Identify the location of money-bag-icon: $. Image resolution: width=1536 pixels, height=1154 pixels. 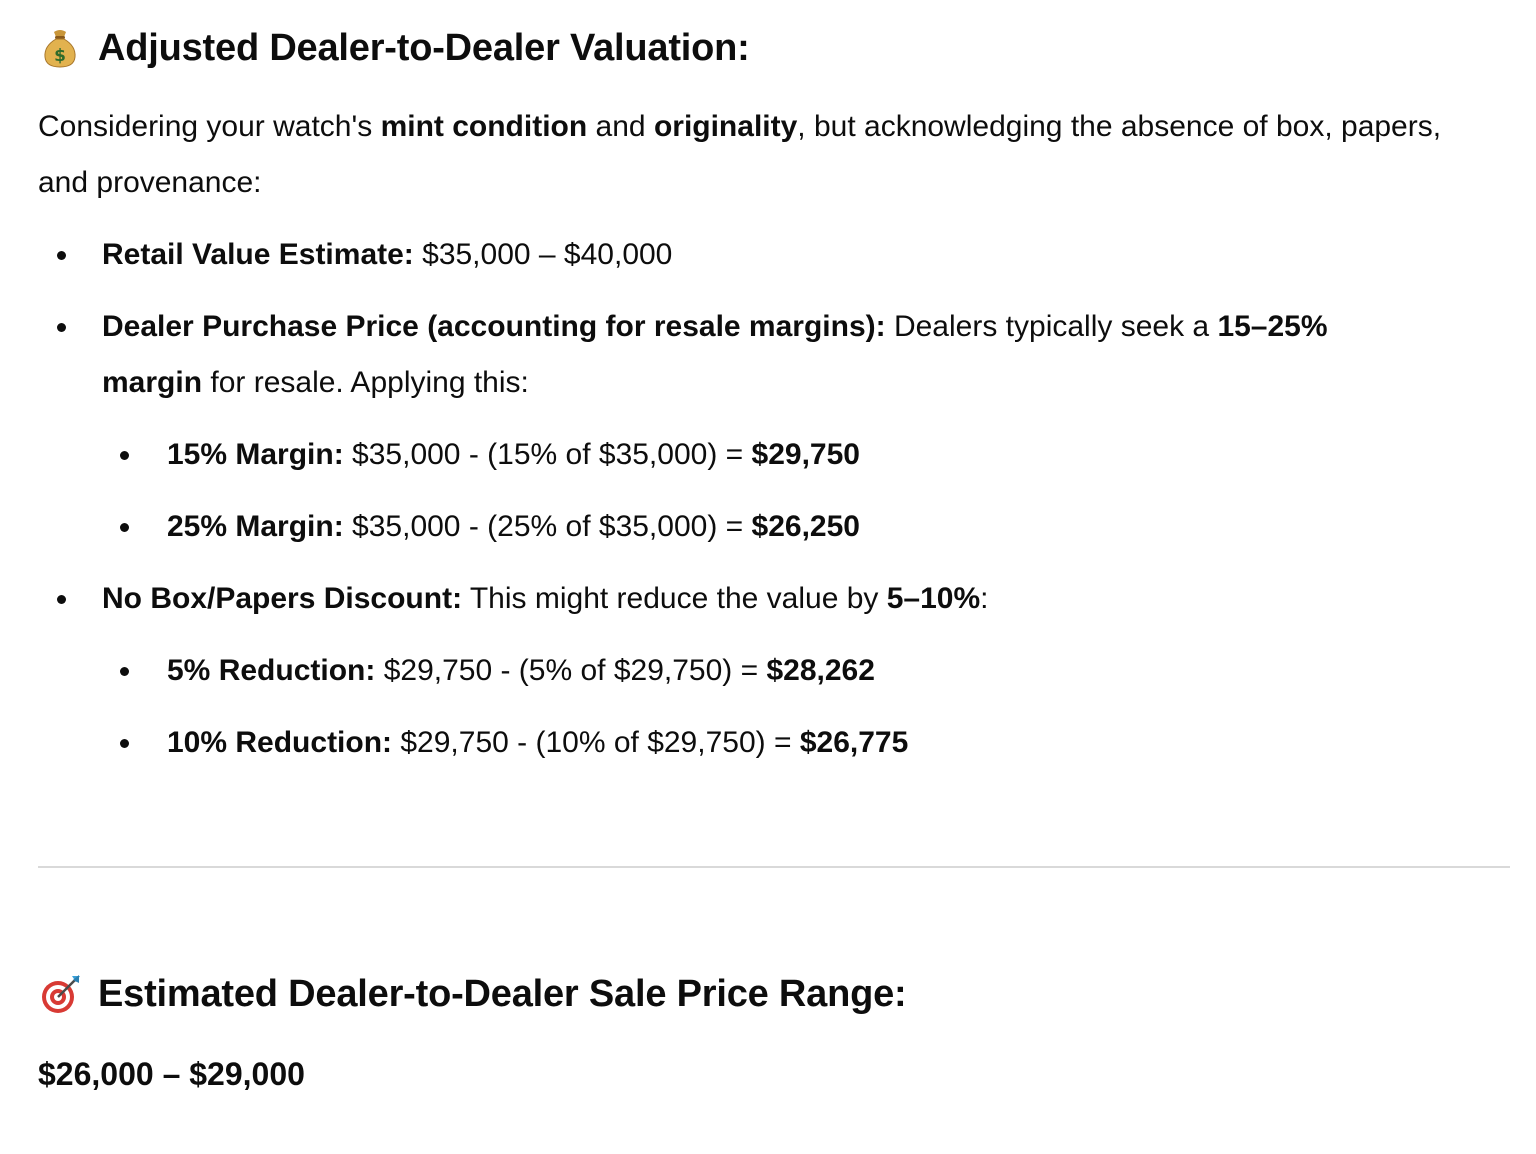
(60, 49).